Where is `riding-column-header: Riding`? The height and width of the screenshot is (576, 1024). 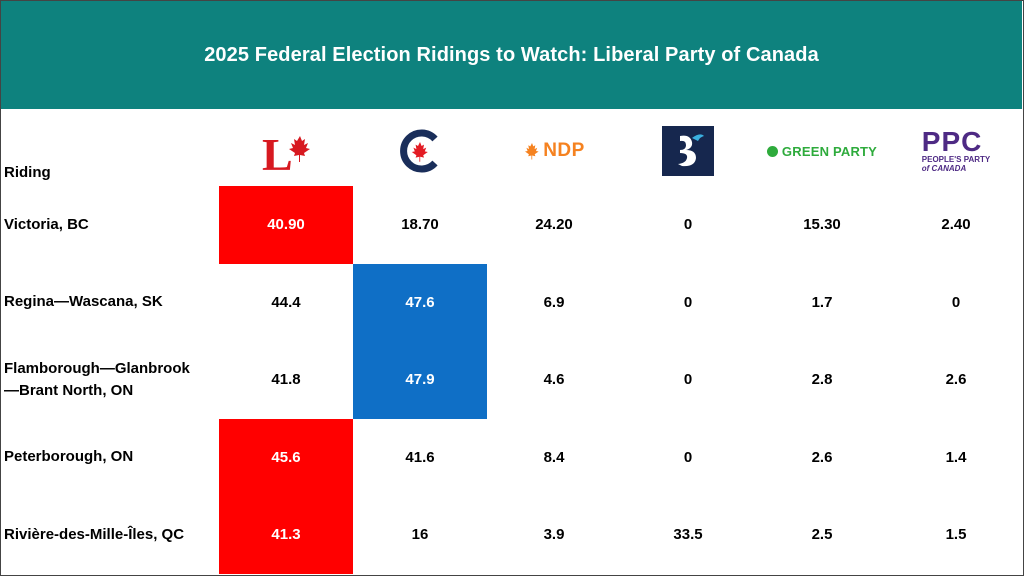 riding-column-header: Riding is located at coordinates (27, 172).